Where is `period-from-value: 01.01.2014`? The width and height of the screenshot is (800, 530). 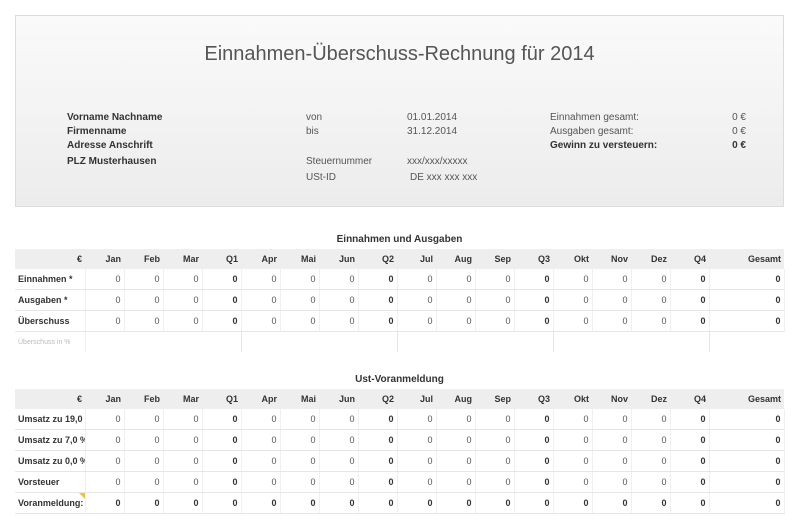 period-from-value: 01.01.2014 is located at coordinates (432, 117).